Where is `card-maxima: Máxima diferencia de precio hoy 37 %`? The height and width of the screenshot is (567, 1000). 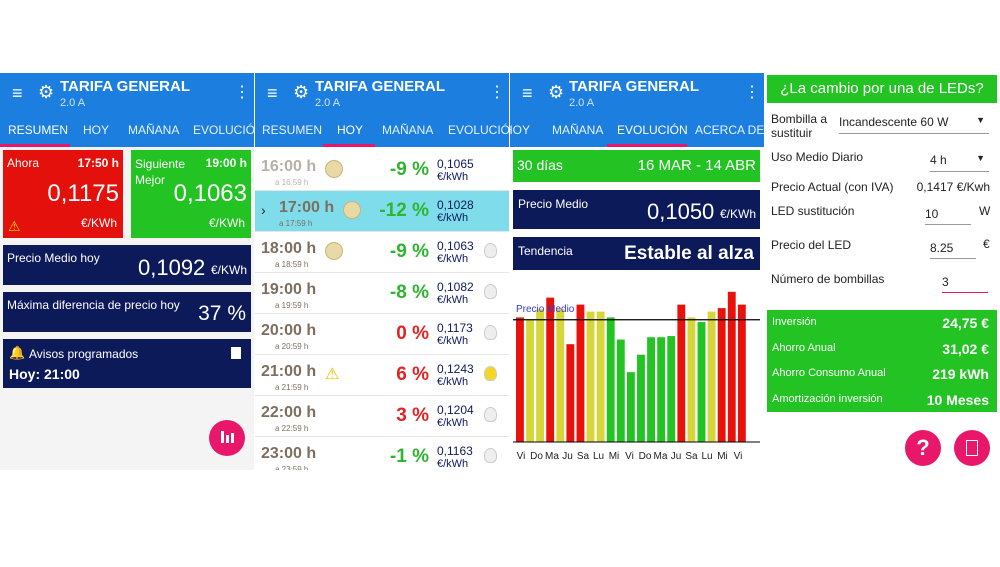 card-maxima: Máxima diferencia de precio hoy 37 % is located at coordinates (127, 312).